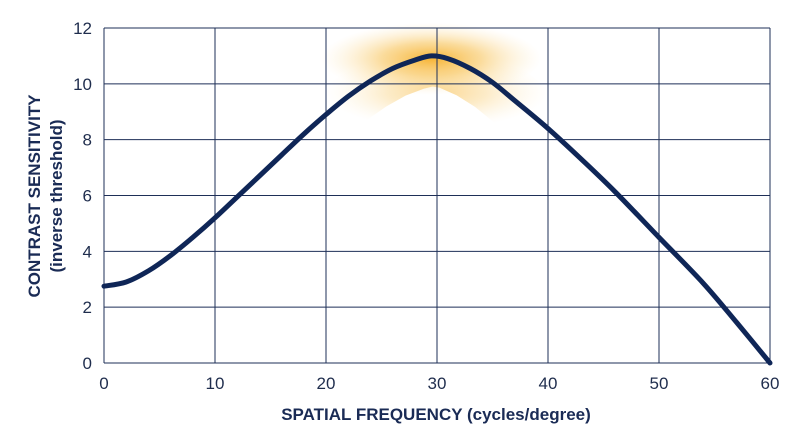  Describe the element at coordinates (87, 196) in the screenshot. I see `y-tick-label: 6` at that location.